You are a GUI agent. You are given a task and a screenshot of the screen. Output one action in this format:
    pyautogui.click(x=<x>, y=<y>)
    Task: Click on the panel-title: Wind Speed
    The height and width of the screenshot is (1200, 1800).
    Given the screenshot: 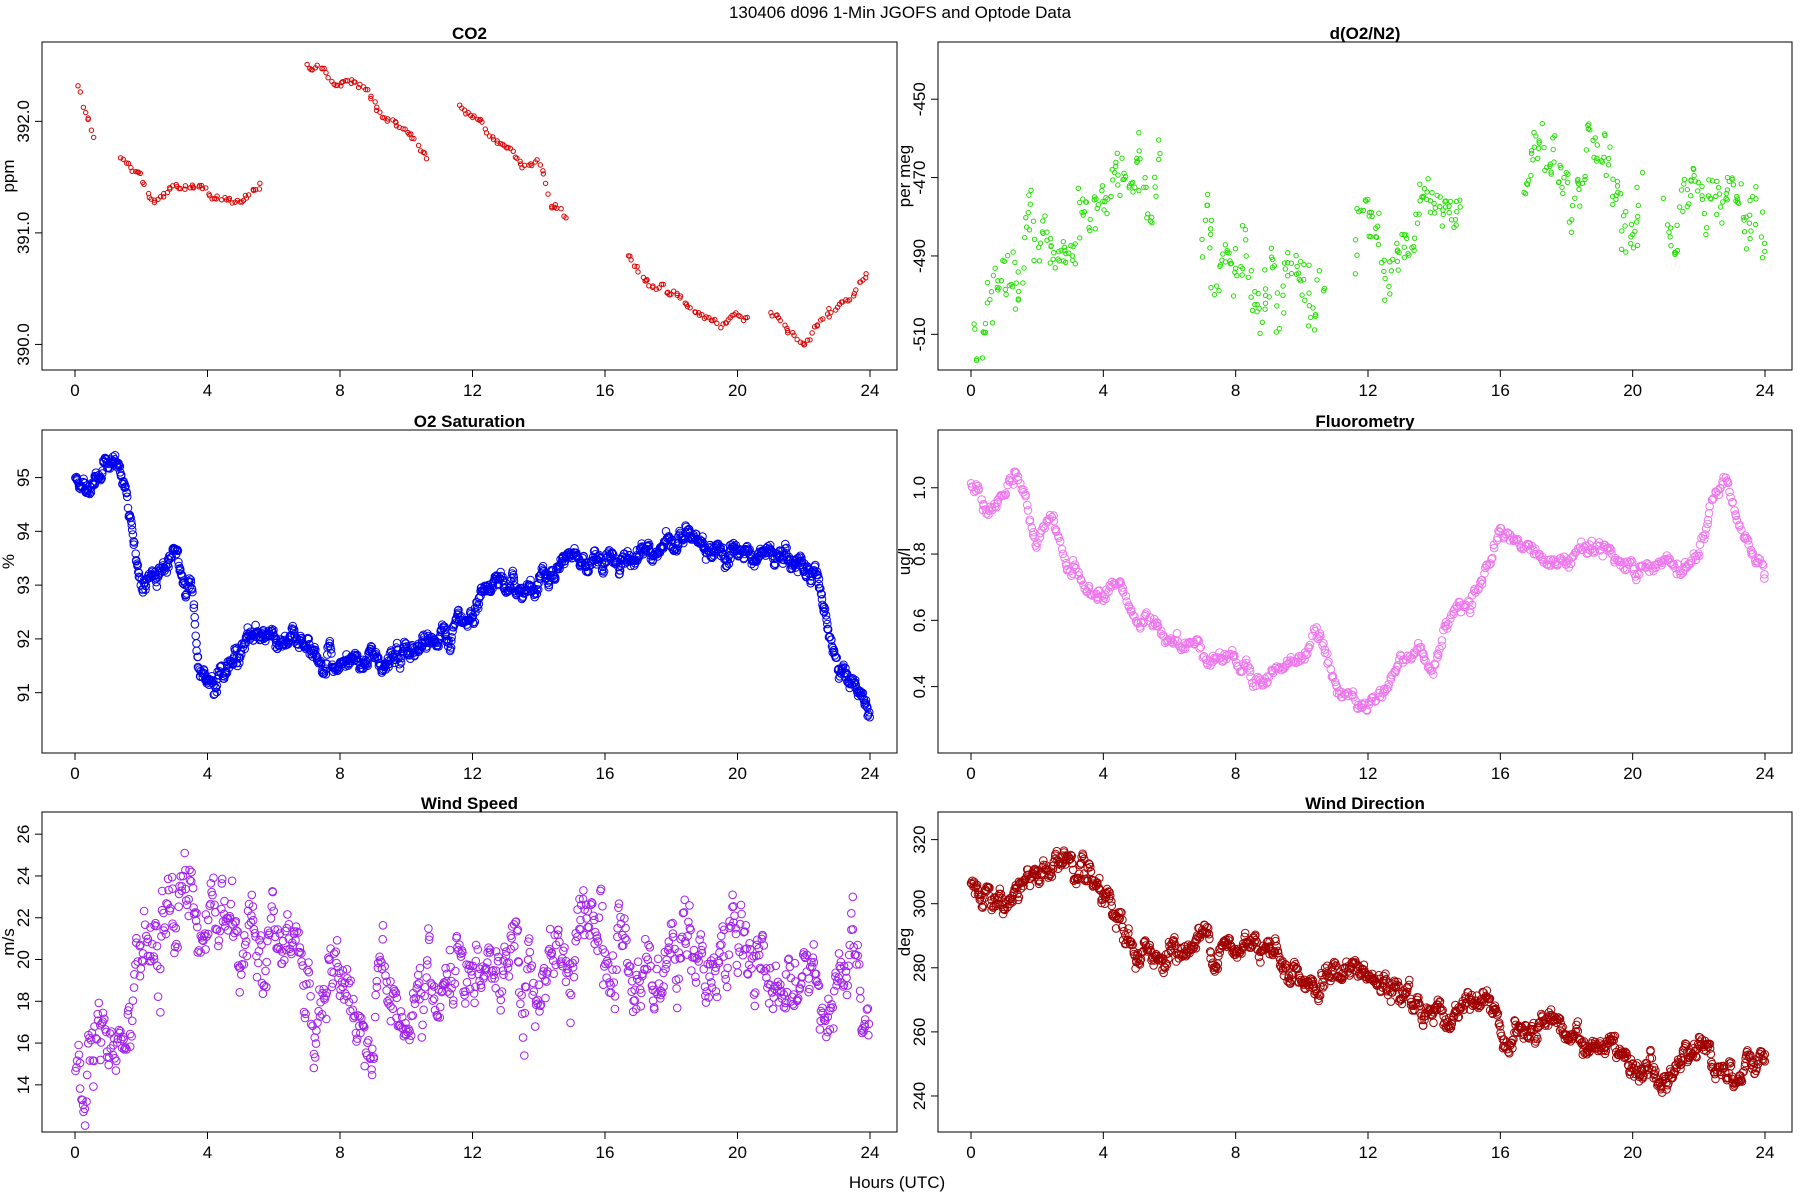 What is the action you would take?
    pyautogui.click(x=469, y=803)
    